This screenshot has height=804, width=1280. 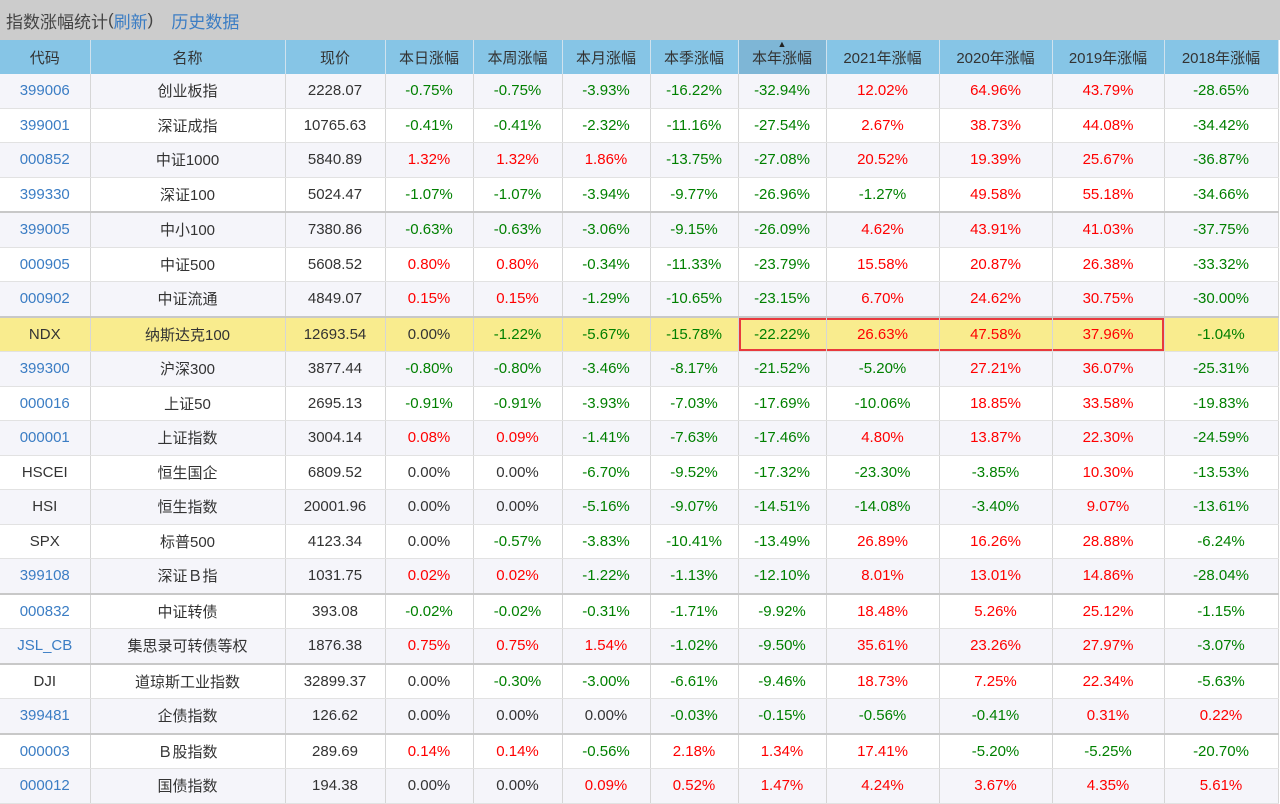 What do you see at coordinates (606, 230) in the screenshot?
I see `change-month: -3.06%` at bounding box center [606, 230].